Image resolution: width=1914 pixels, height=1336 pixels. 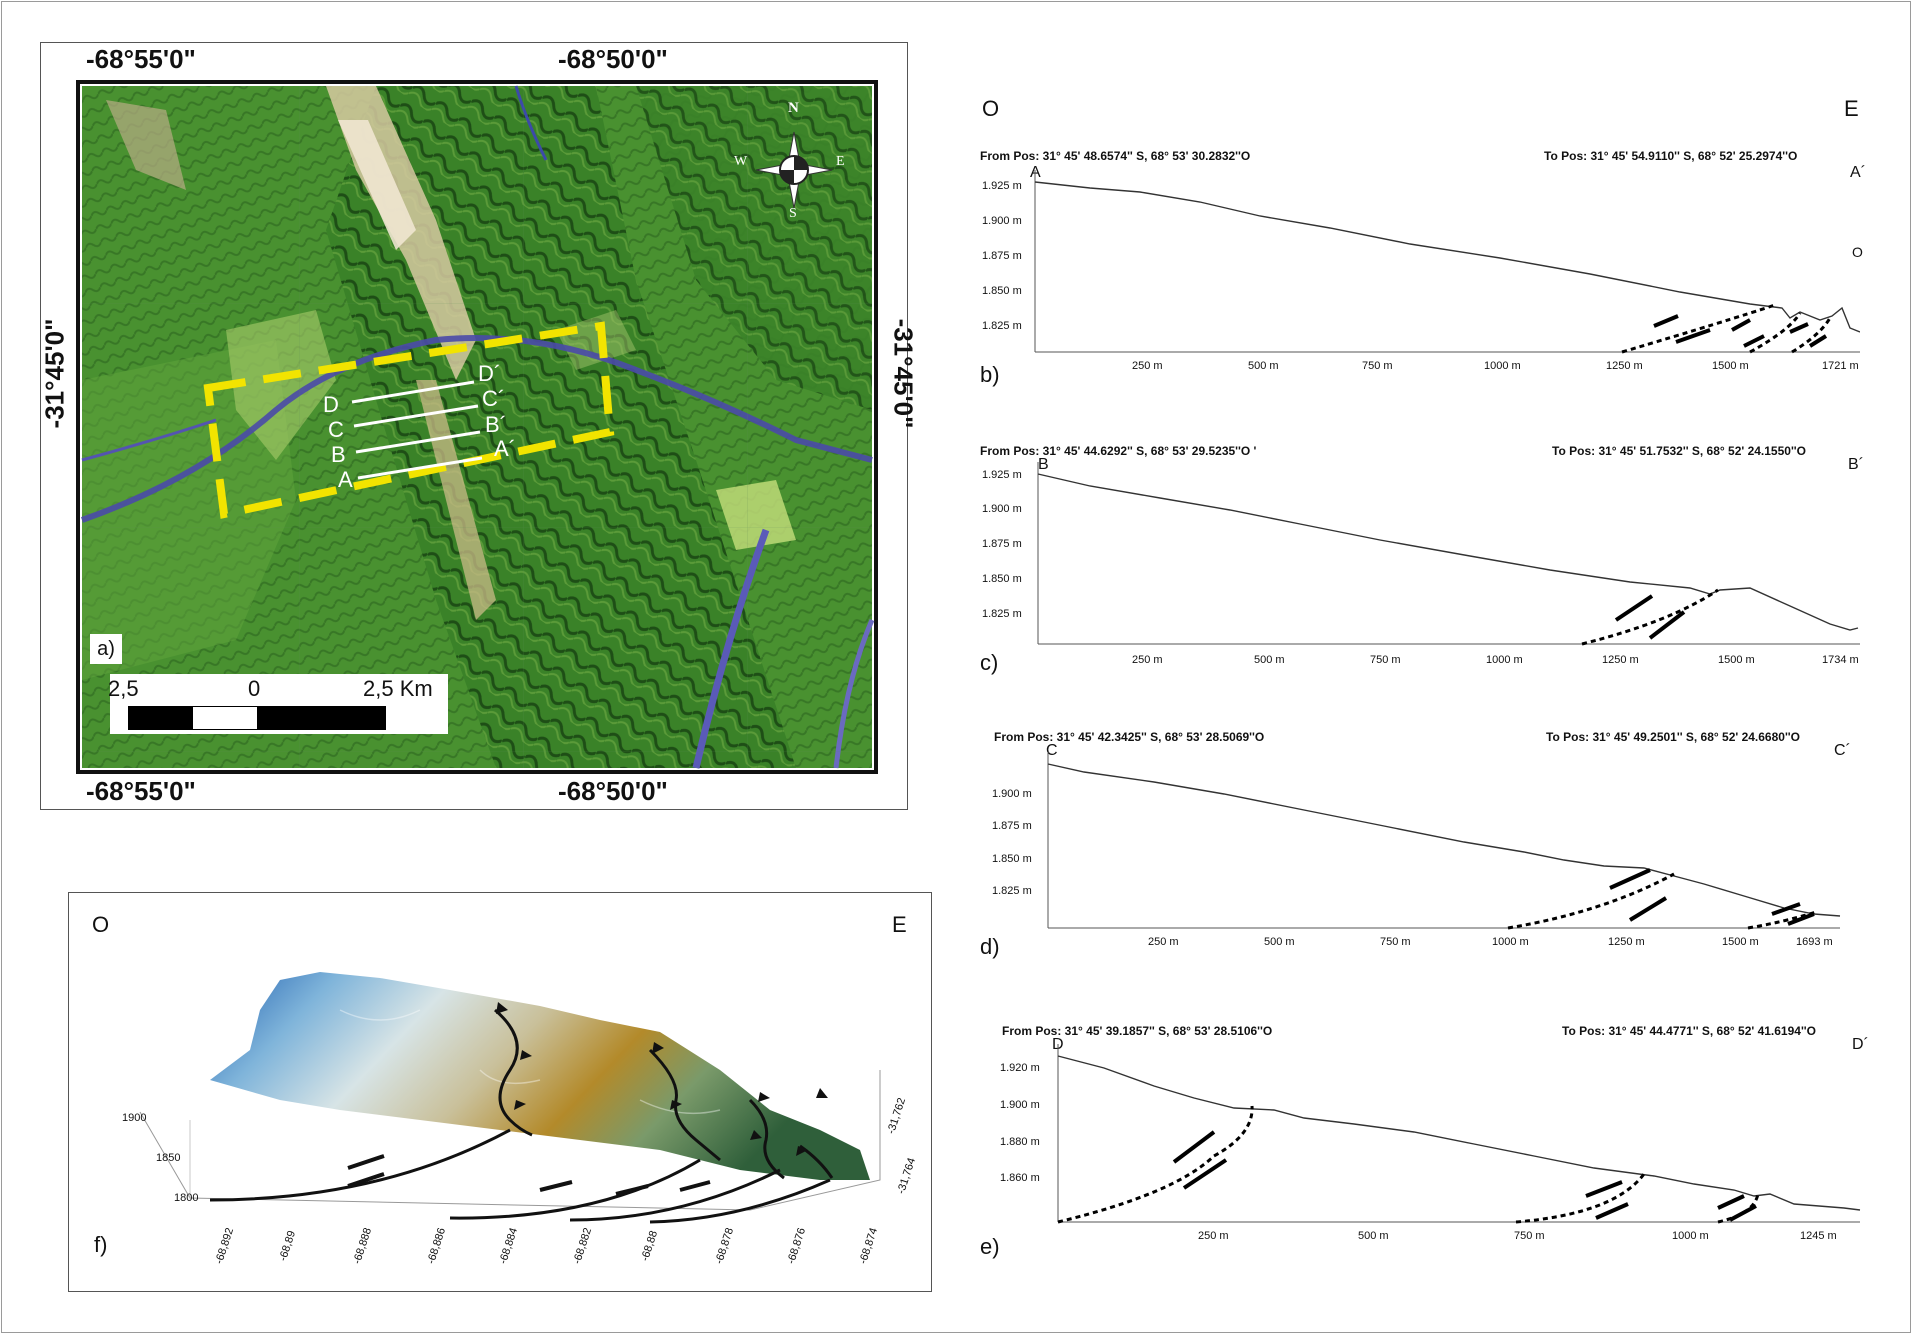 What do you see at coordinates (168, 1158) in the screenshot?
I see `block-z-tick: 1850` at bounding box center [168, 1158].